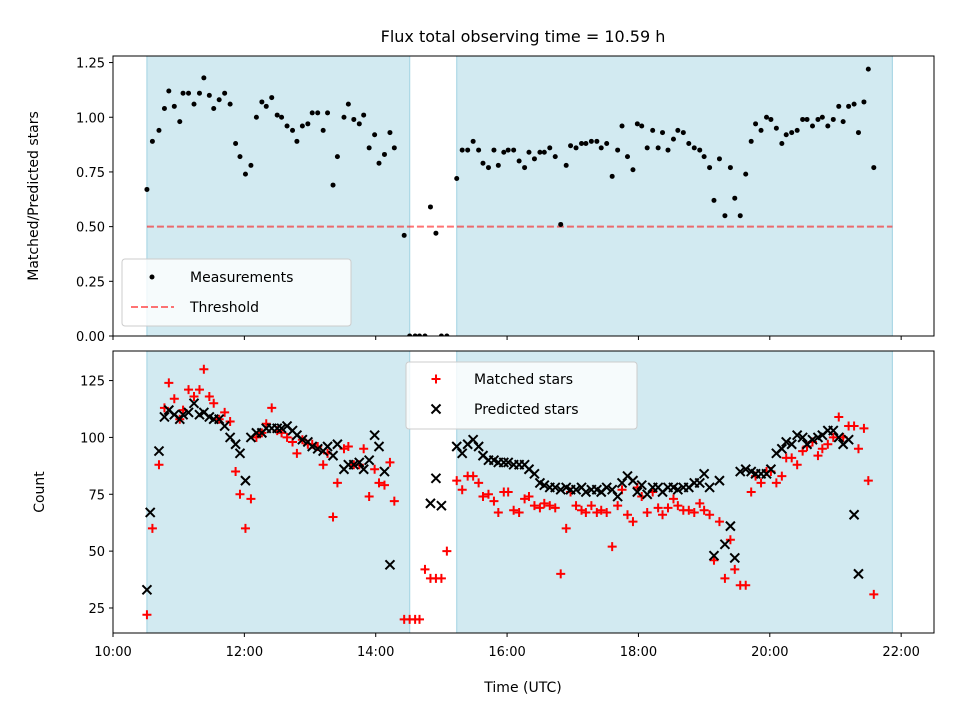 The height and width of the screenshot is (720, 960). I want to click on legend-box, so click(521, 395).